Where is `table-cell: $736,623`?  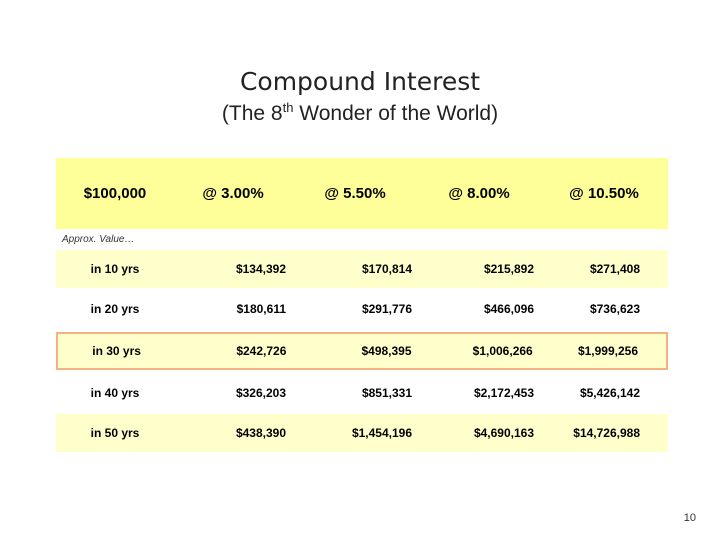
table-cell: $736,623 is located at coordinates (614, 309).